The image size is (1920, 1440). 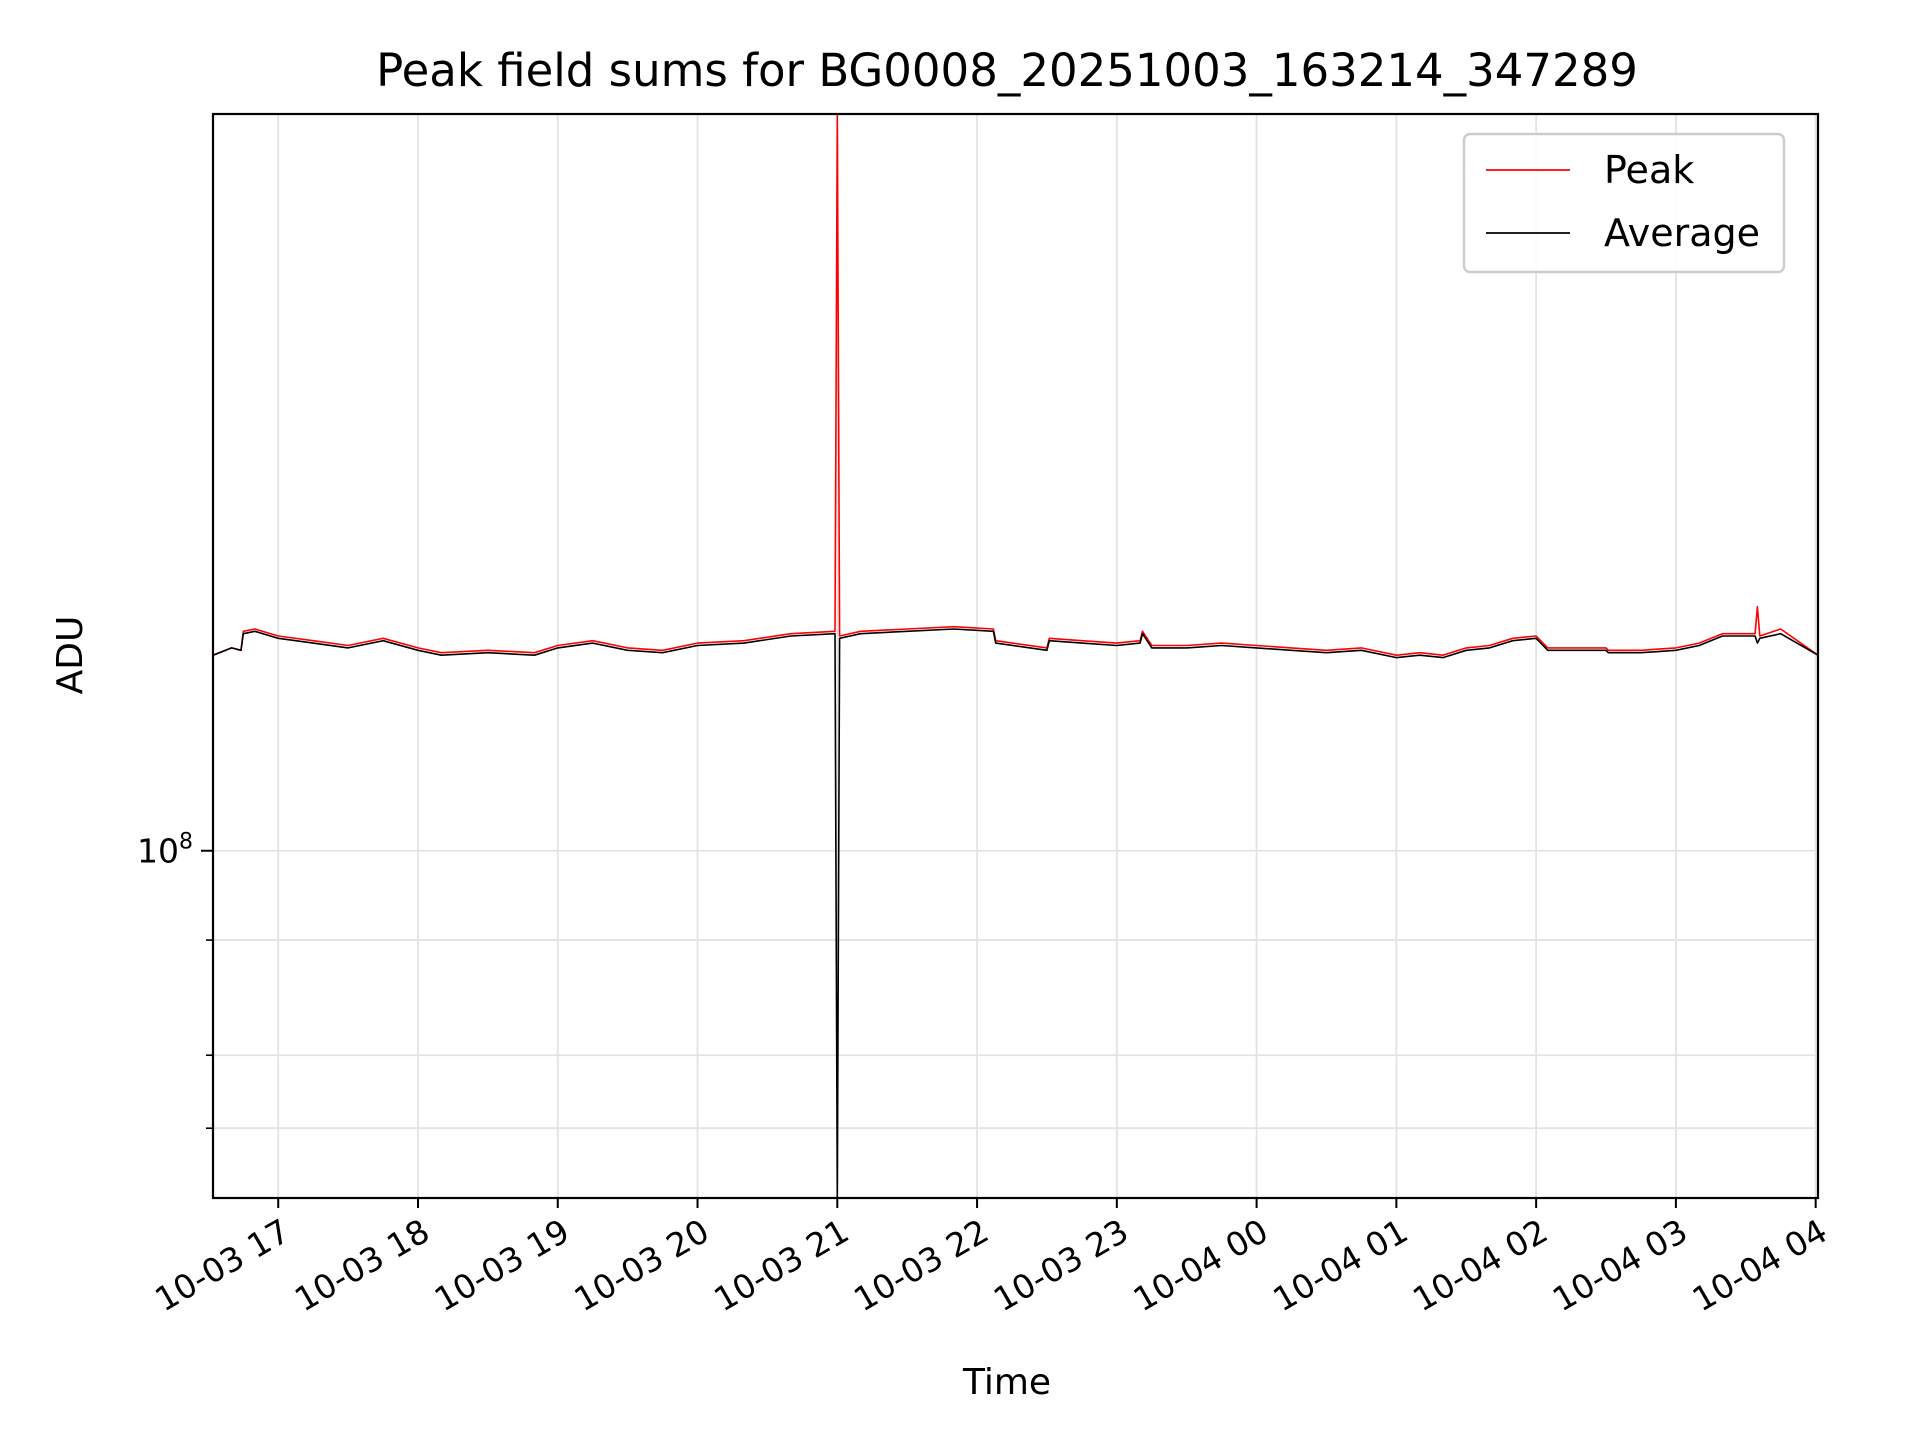 What do you see at coordinates (1006, 1382) in the screenshot?
I see `x-axis-label: Time` at bounding box center [1006, 1382].